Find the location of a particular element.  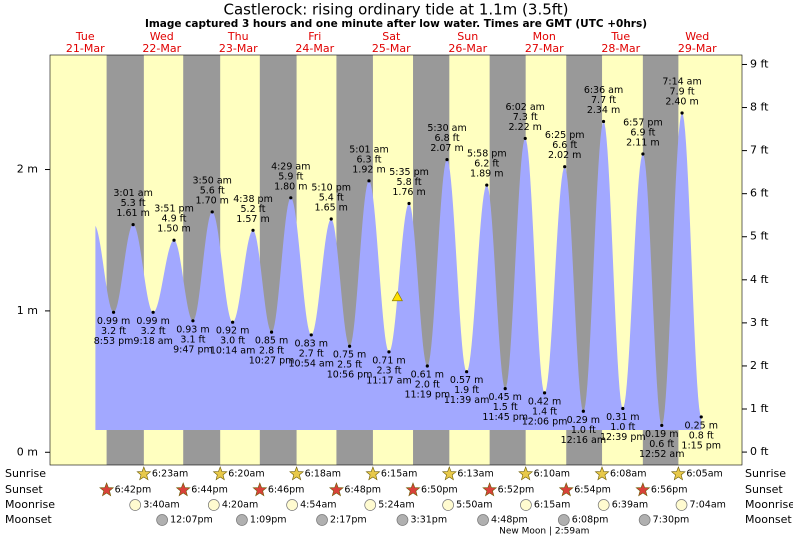

tide-time: 5:30 am is located at coordinates (446, 128).